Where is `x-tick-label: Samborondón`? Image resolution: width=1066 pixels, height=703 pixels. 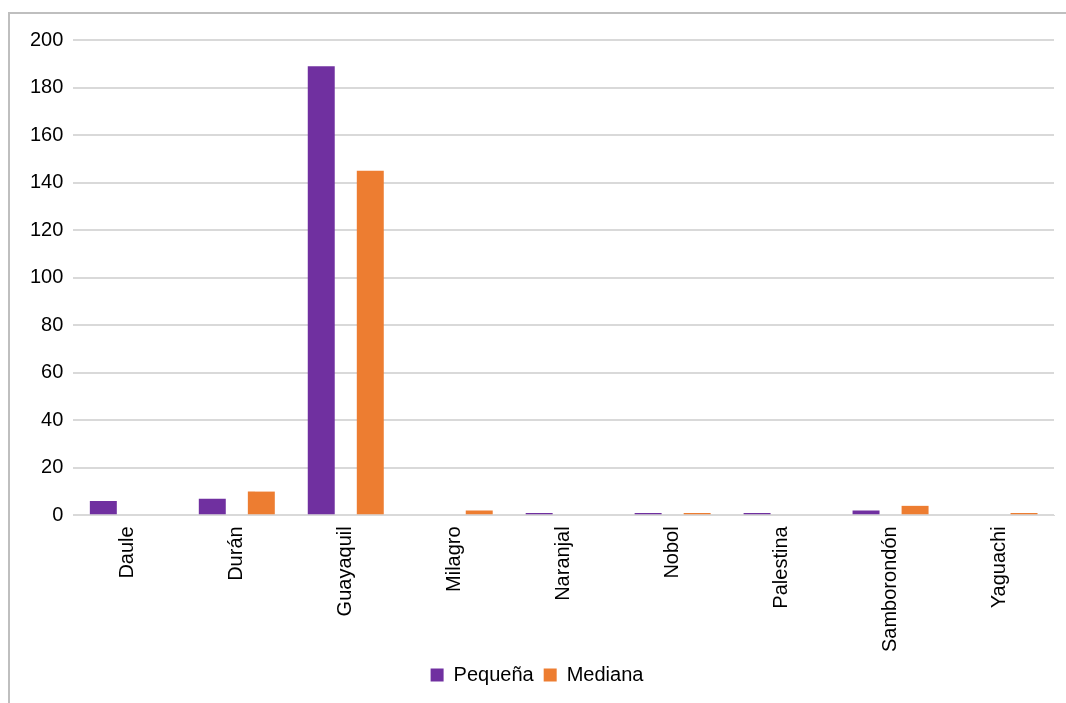 x-tick-label: Samborondón is located at coordinates (889, 589).